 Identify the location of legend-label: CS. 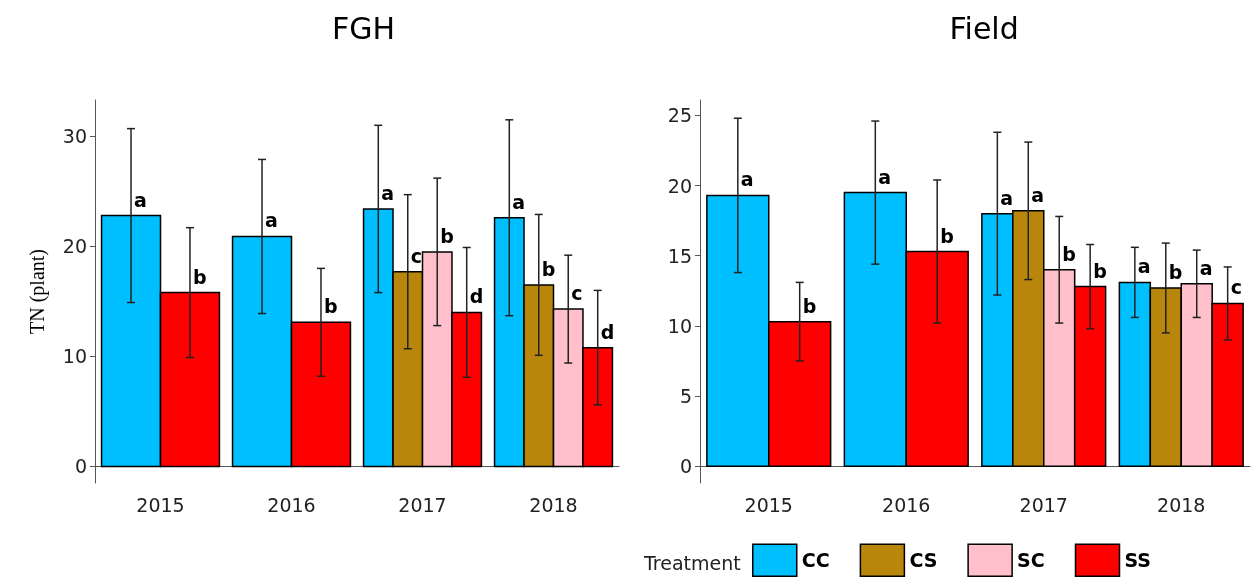
(923, 560).